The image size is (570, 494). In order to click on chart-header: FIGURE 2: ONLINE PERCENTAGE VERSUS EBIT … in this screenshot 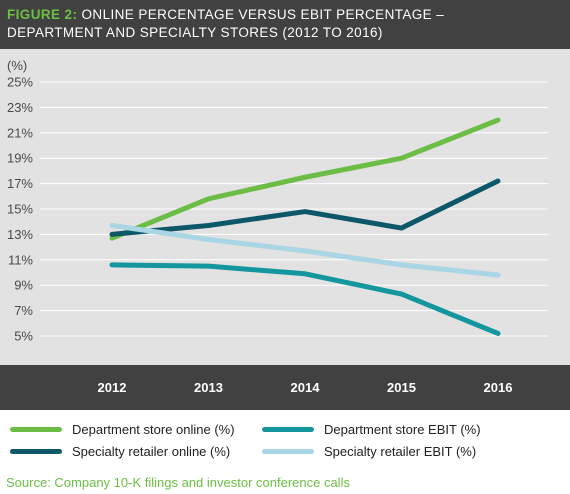, I will do `click(285, 24)`.